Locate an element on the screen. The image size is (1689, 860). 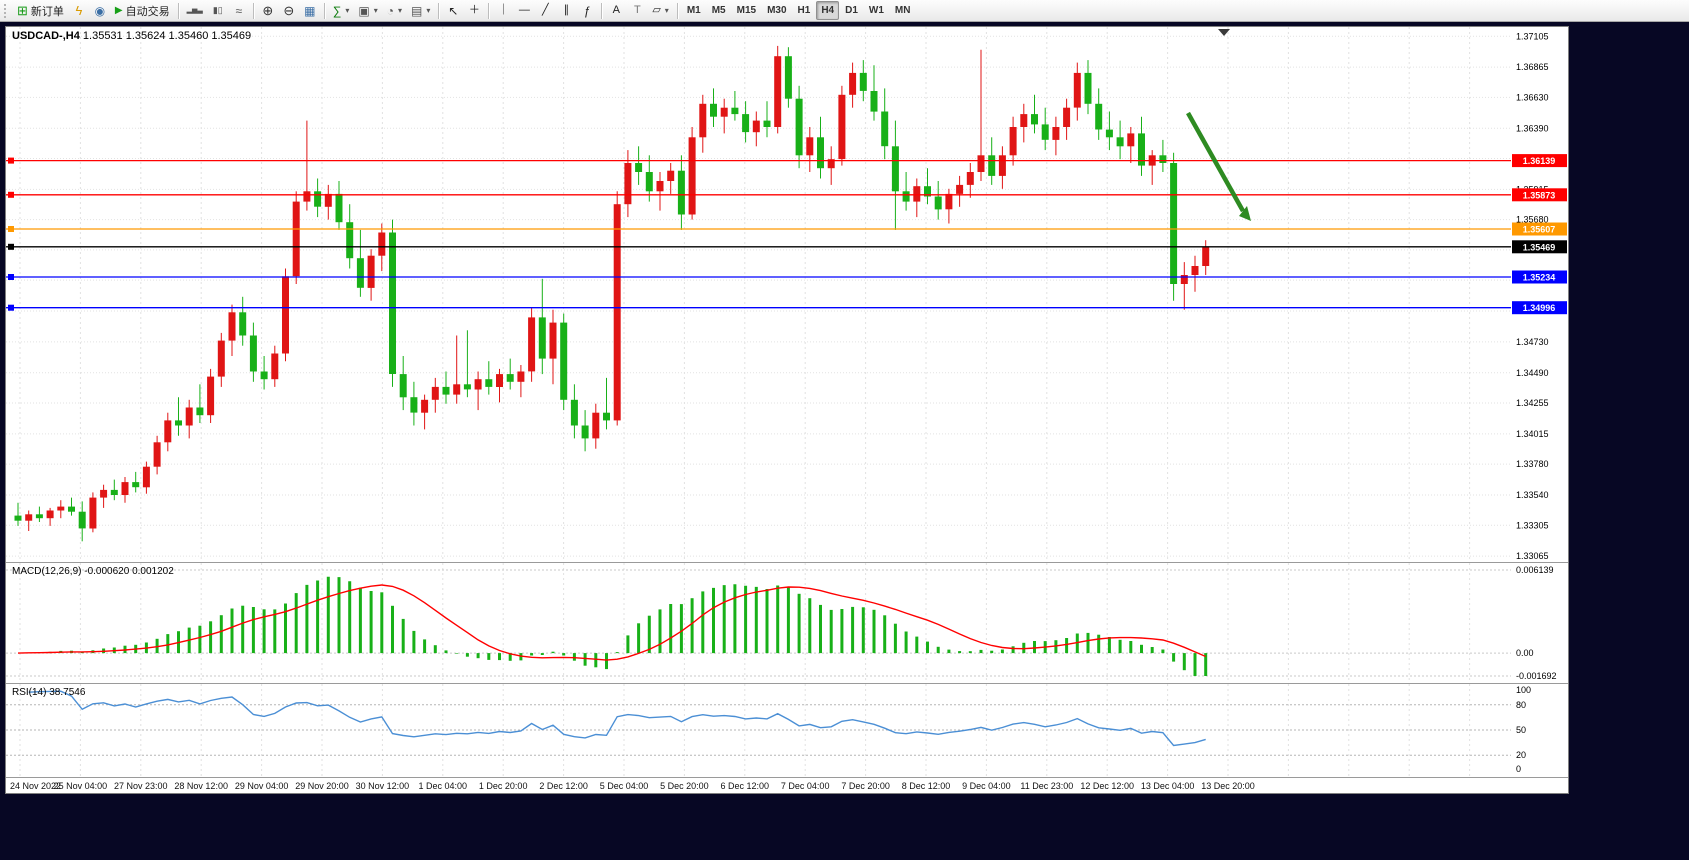
svg-text: 1.35680 is located at coordinates (1532, 220).